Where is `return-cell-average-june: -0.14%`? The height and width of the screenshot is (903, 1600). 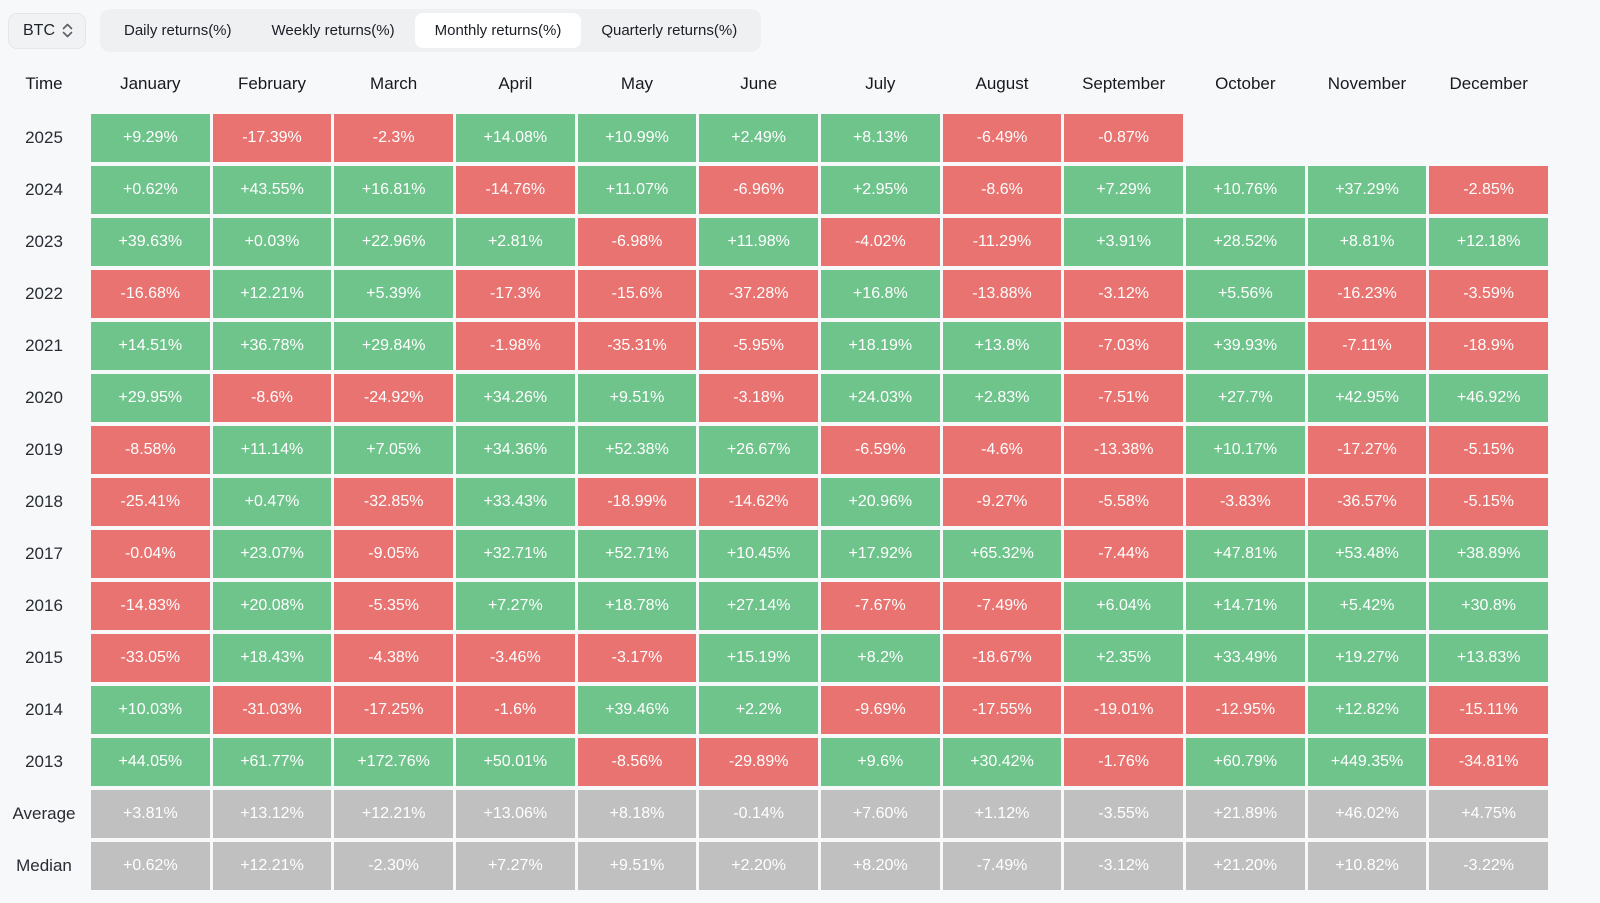 return-cell-average-june: -0.14% is located at coordinates (758, 814).